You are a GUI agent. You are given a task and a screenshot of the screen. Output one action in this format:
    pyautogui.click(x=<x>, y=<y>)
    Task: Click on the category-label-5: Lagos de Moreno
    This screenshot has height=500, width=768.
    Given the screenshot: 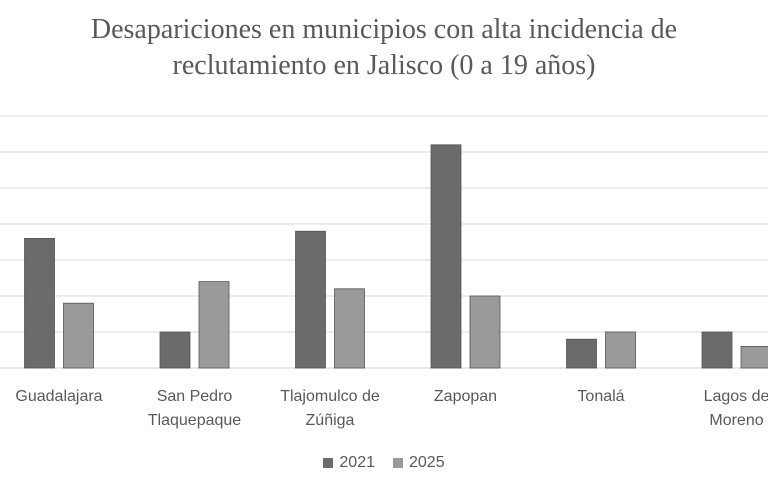 What is the action you would take?
    pyautogui.click(x=736, y=408)
    